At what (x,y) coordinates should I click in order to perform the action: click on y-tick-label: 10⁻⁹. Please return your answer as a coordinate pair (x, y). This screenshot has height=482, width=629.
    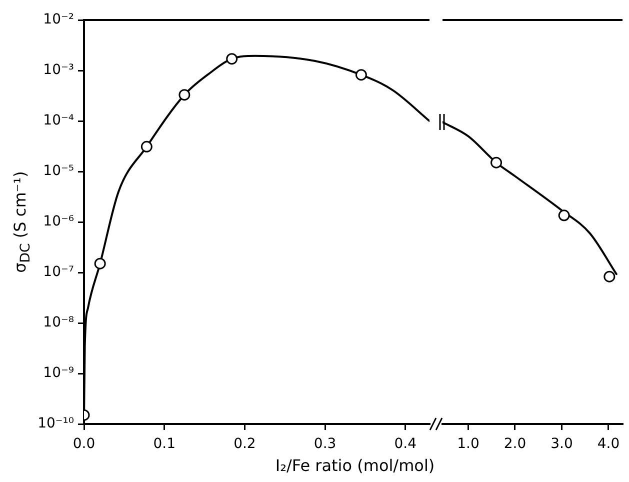
    Looking at the image, I should click on (58, 373).